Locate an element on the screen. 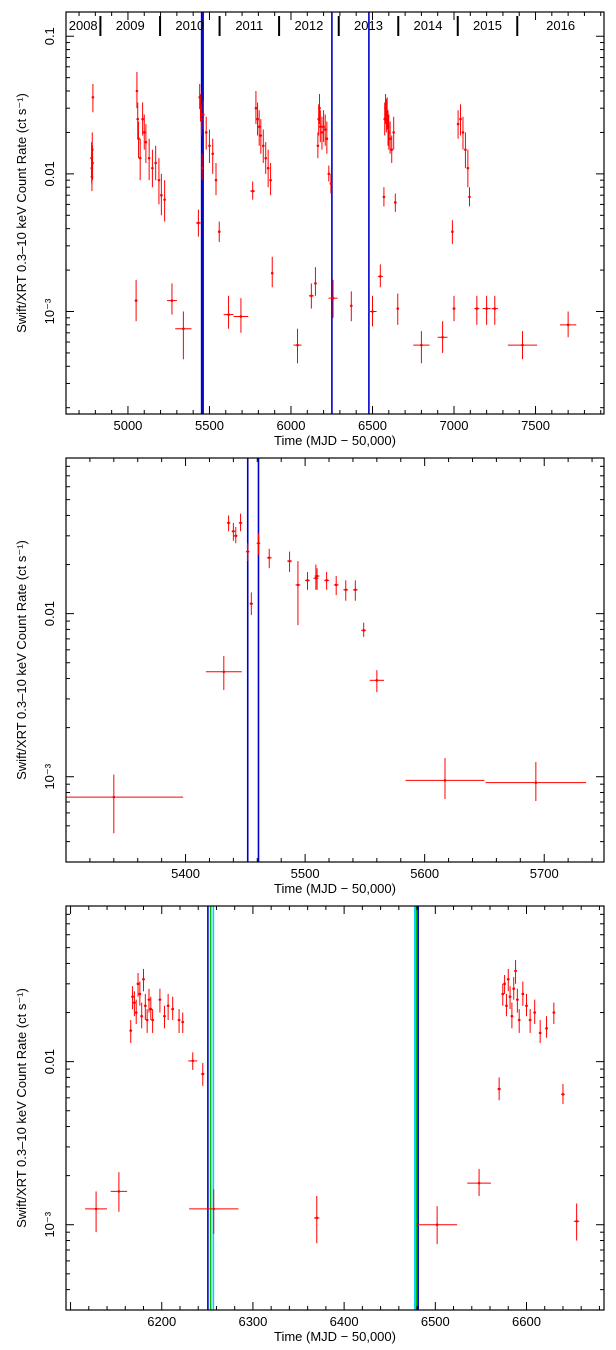  vlines is located at coordinates (313, 1108).